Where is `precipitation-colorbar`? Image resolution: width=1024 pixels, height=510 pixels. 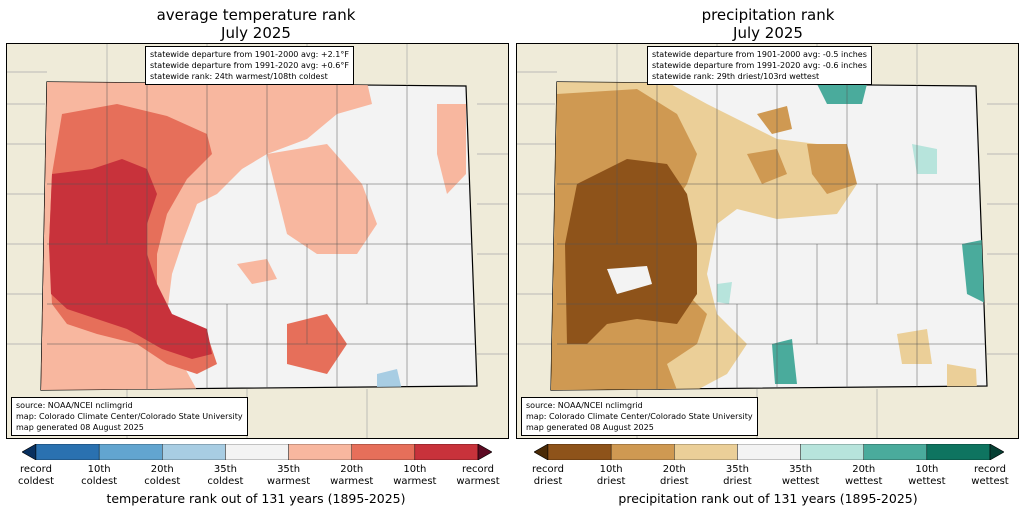 precipitation-colorbar is located at coordinates (769, 452).